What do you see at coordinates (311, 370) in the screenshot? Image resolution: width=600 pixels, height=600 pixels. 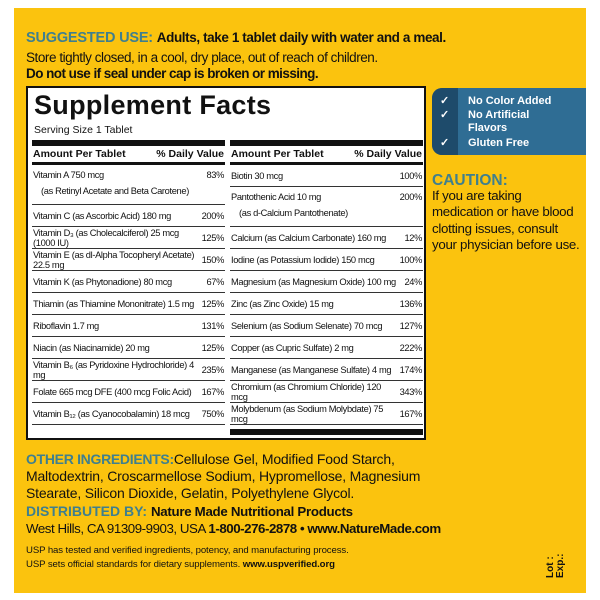 I see `nutrient-cell: Manganese (as Manganese Sulfate) 4 mg` at bounding box center [311, 370].